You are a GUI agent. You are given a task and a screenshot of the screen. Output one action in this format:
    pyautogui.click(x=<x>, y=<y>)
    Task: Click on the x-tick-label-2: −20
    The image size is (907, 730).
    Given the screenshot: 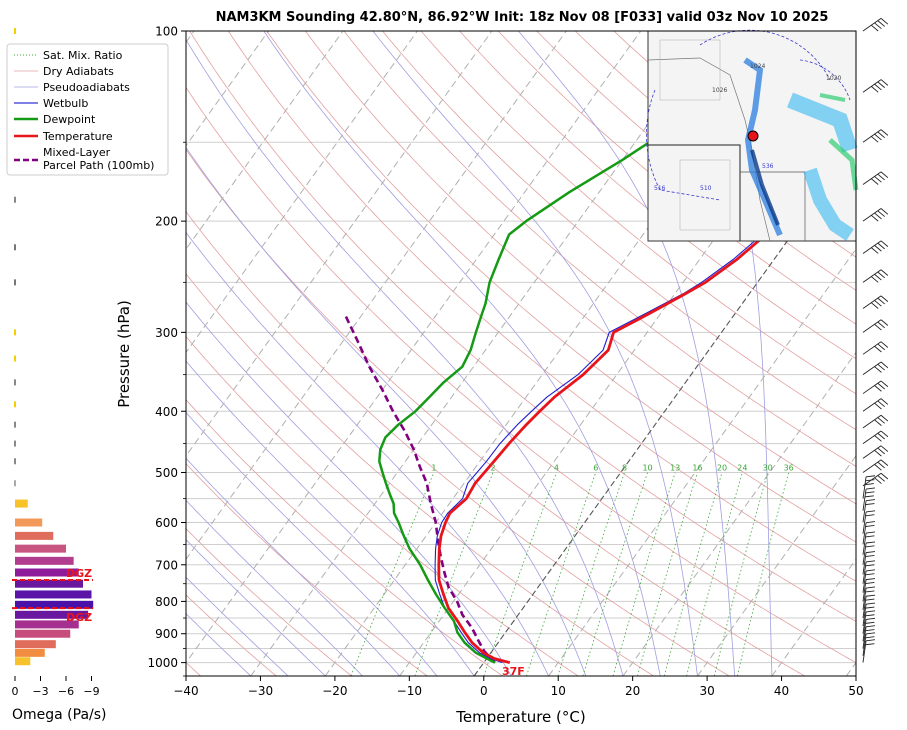 What is the action you would take?
    pyautogui.click(x=334, y=691)
    